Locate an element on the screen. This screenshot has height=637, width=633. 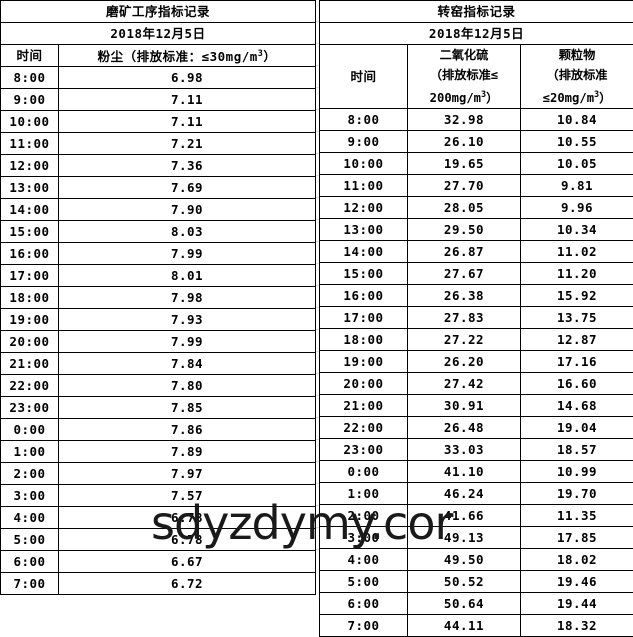
cell-time: 14:00 is located at coordinates (364, 252).